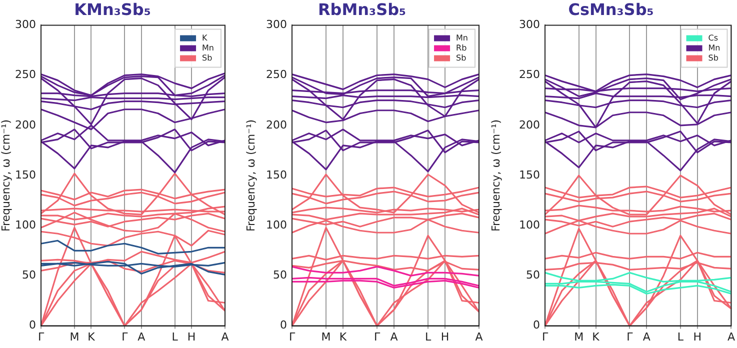  Describe the element at coordinates (713, 37) in the screenshot. I see `legend-label: Cs` at that location.